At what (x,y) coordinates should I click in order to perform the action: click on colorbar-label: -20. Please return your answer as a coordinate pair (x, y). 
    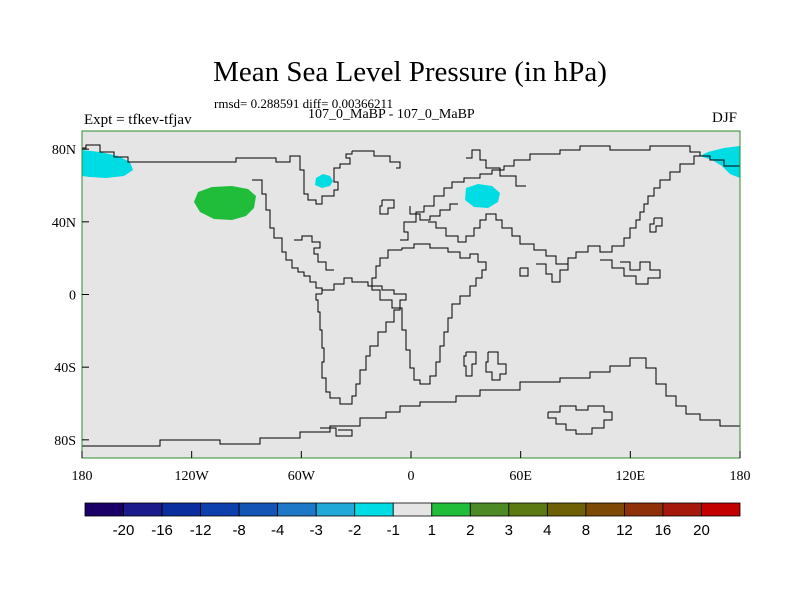
    Looking at the image, I should click on (124, 530).